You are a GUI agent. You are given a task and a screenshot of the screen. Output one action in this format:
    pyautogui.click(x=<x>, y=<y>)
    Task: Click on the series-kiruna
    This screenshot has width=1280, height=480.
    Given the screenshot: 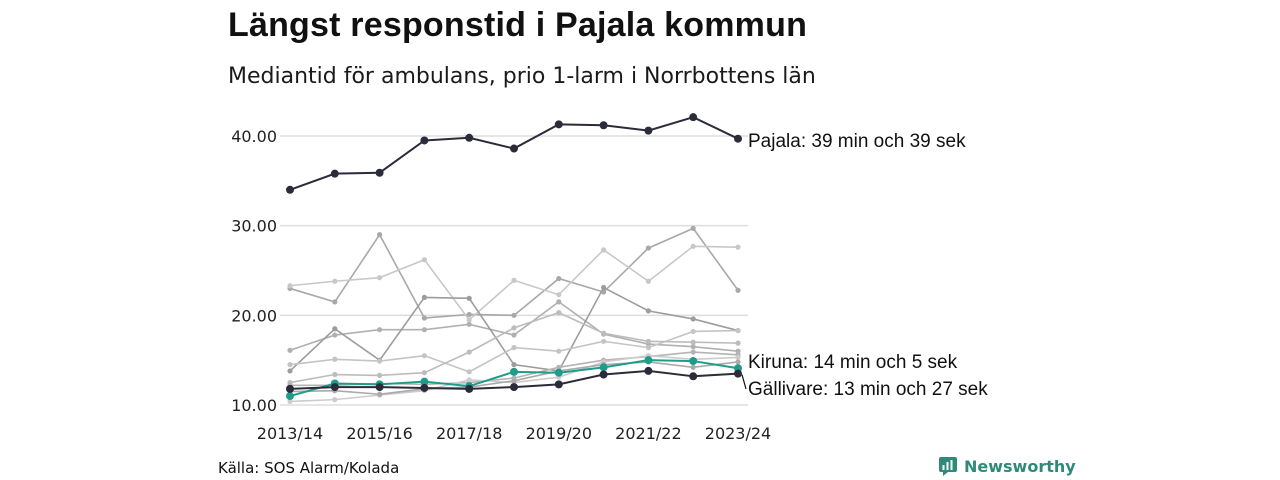 What is the action you would take?
    pyautogui.click(x=514, y=378)
    